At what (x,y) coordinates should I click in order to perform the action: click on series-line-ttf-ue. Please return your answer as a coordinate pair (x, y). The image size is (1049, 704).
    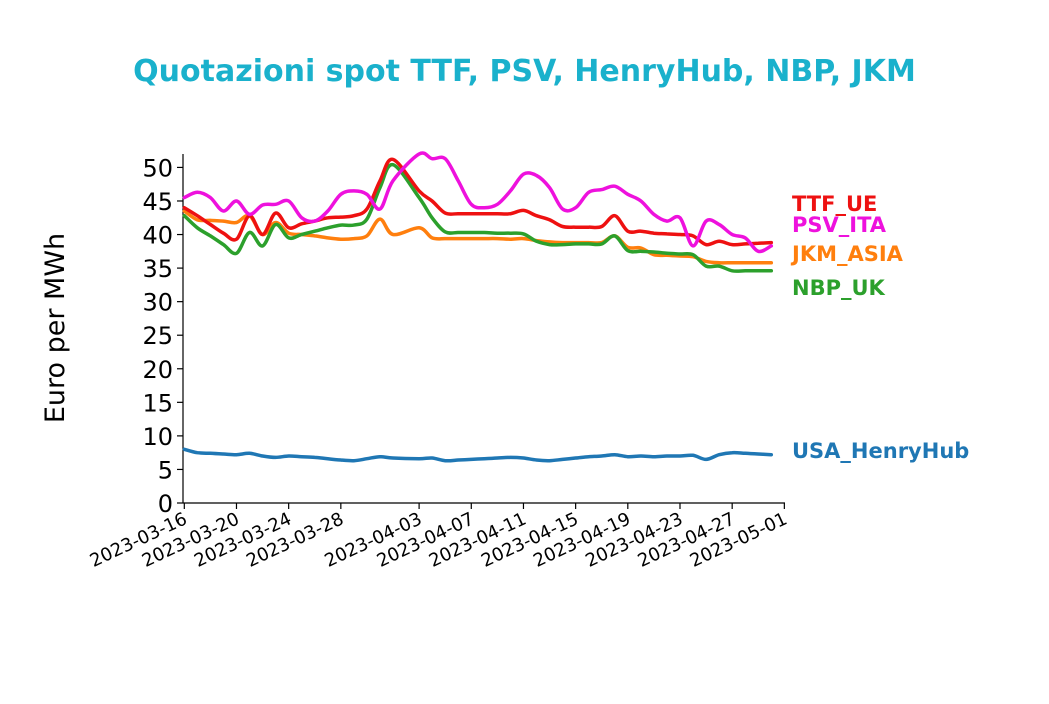
    Looking at the image, I should click on (478, 202).